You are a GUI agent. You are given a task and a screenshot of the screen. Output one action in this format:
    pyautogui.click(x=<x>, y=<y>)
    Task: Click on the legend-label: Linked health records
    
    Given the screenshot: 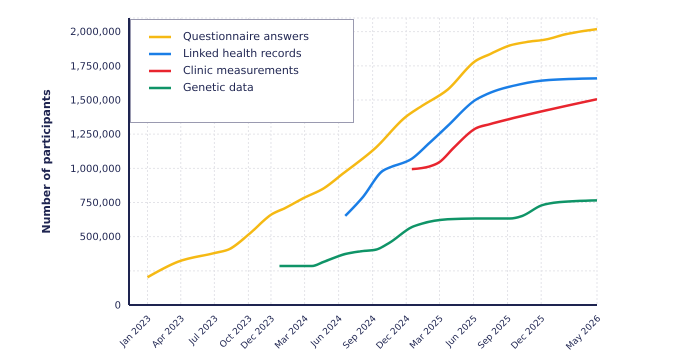 What is the action you would take?
    pyautogui.click(x=242, y=54)
    